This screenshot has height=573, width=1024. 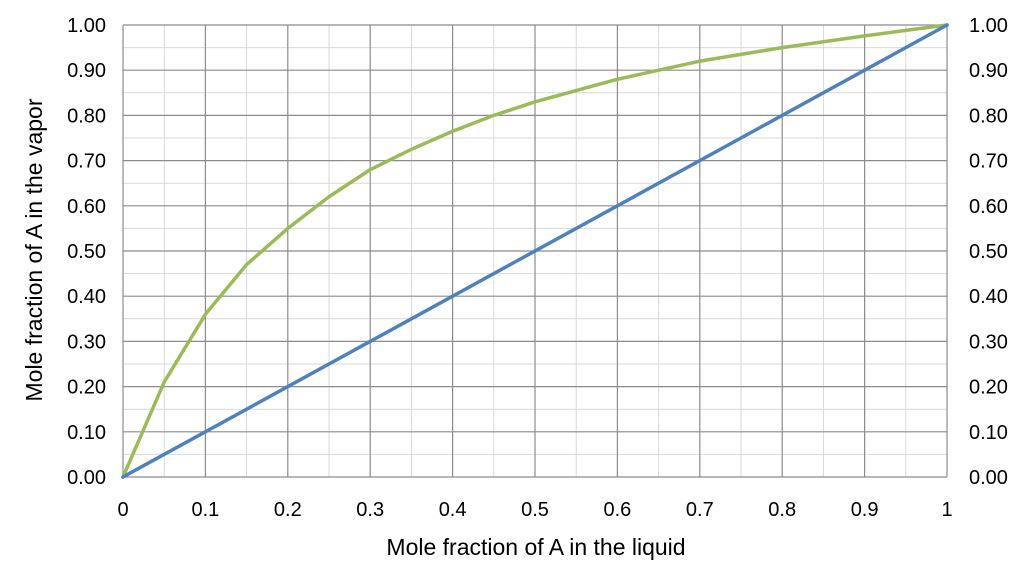 What do you see at coordinates (988, 207) in the screenshot?
I see `y2-tick-label: 0.60` at bounding box center [988, 207].